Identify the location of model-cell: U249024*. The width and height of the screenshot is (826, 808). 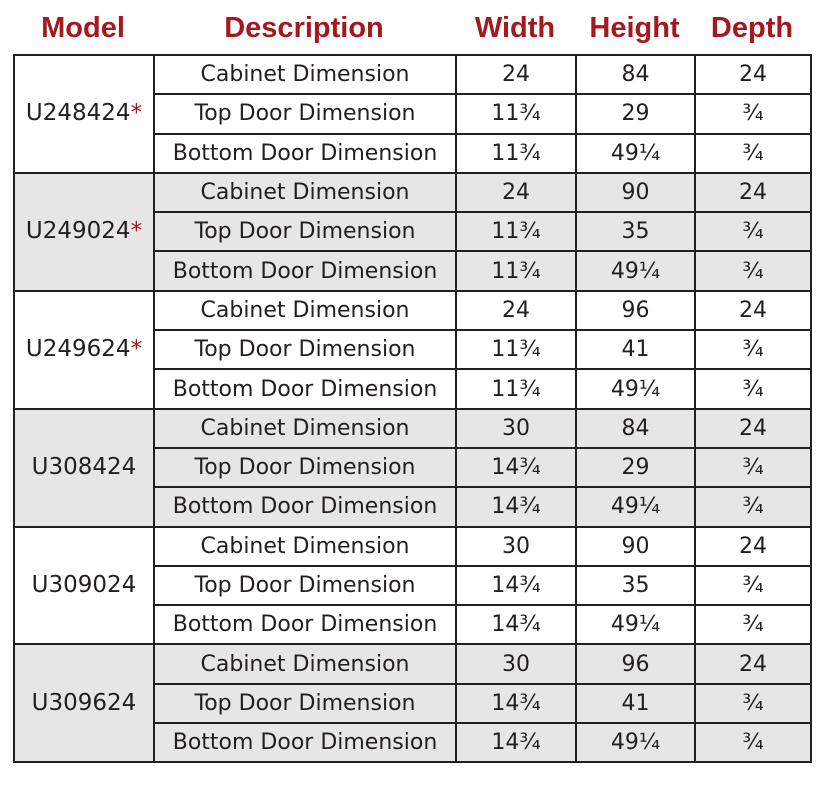
(84, 231).